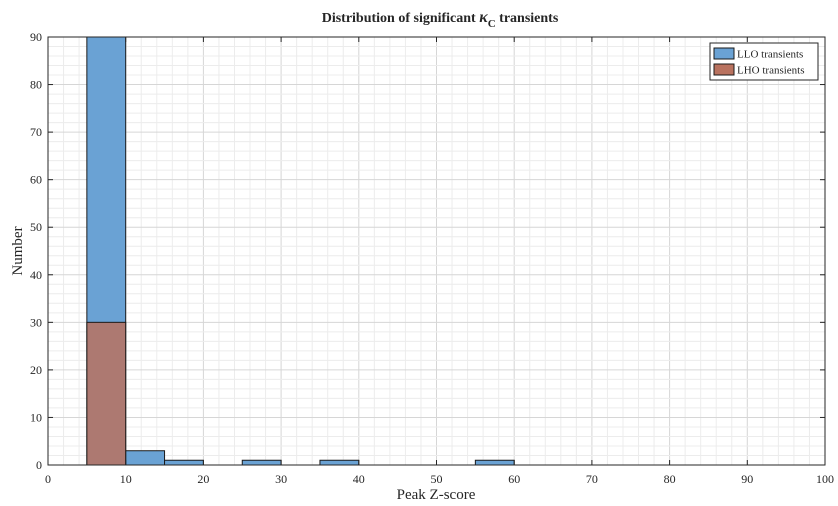 The image size is (838, 506). Describe the element at coordinates (724, 53) in the screenshot. I see `llo-transients-legend-swatch` at that location.